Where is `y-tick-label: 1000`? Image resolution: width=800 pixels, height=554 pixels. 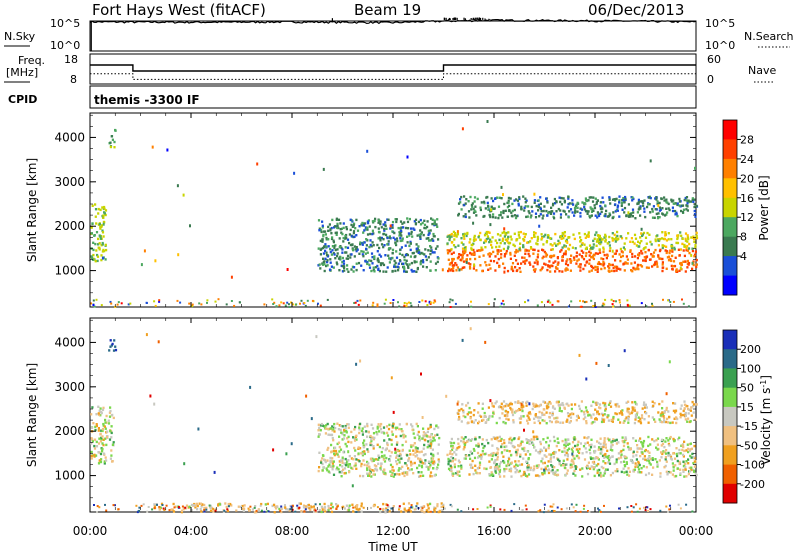
y-tick-label: 1000 is located at coordinates (69, 271).